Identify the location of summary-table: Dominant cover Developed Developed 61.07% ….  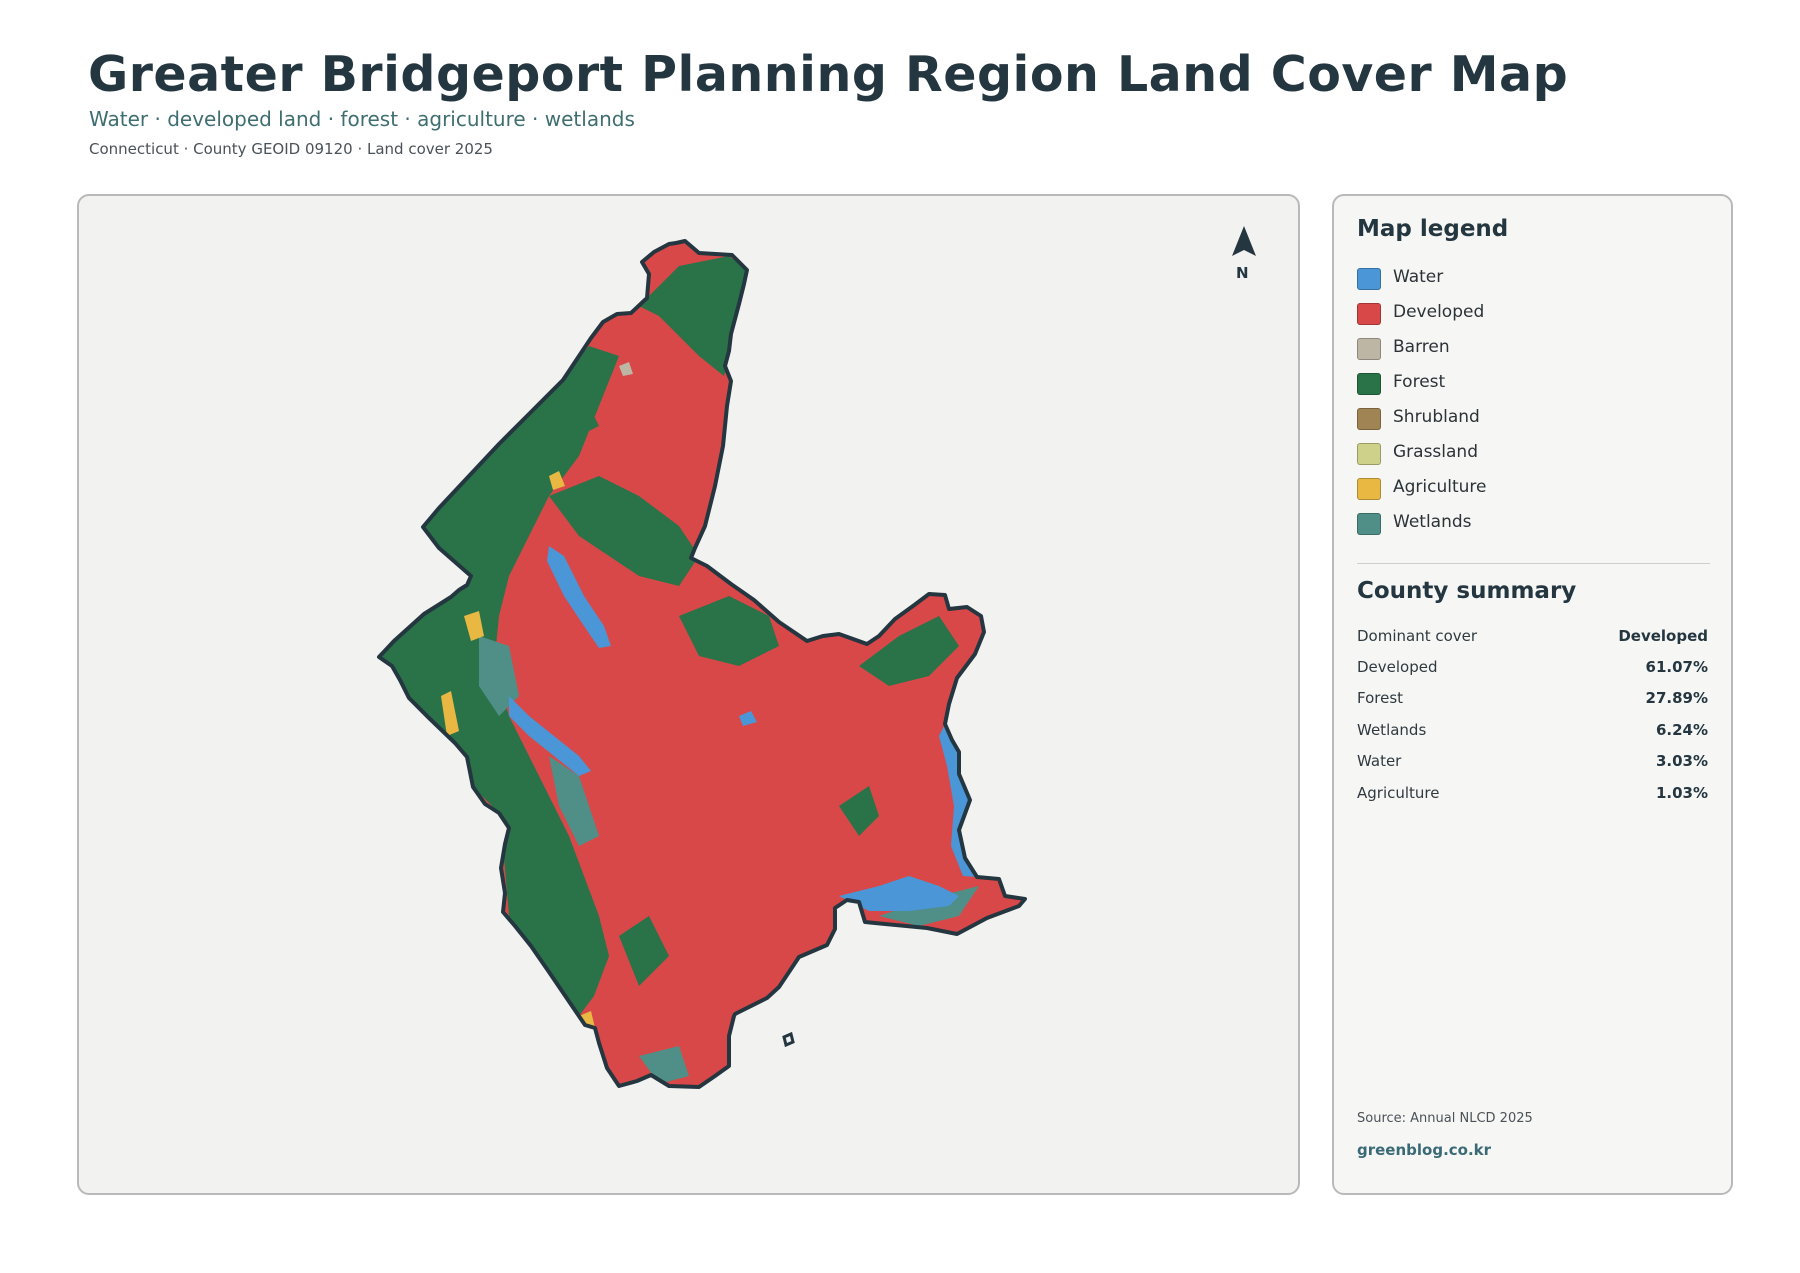
(1532, 714).